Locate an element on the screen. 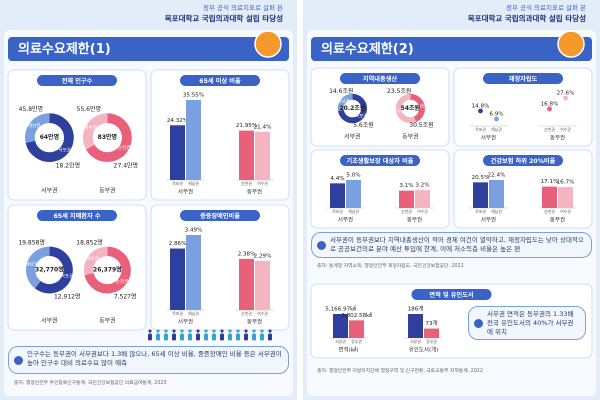 The height and width of the screenshot is (400, 600). donut-total: 83만명 is located at coordinates (107, 137).